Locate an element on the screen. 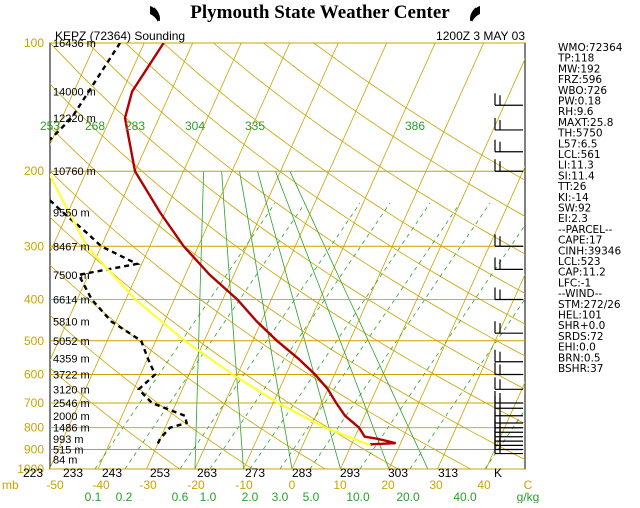  height-label: 6614 m is located at coordinates (71, 300).